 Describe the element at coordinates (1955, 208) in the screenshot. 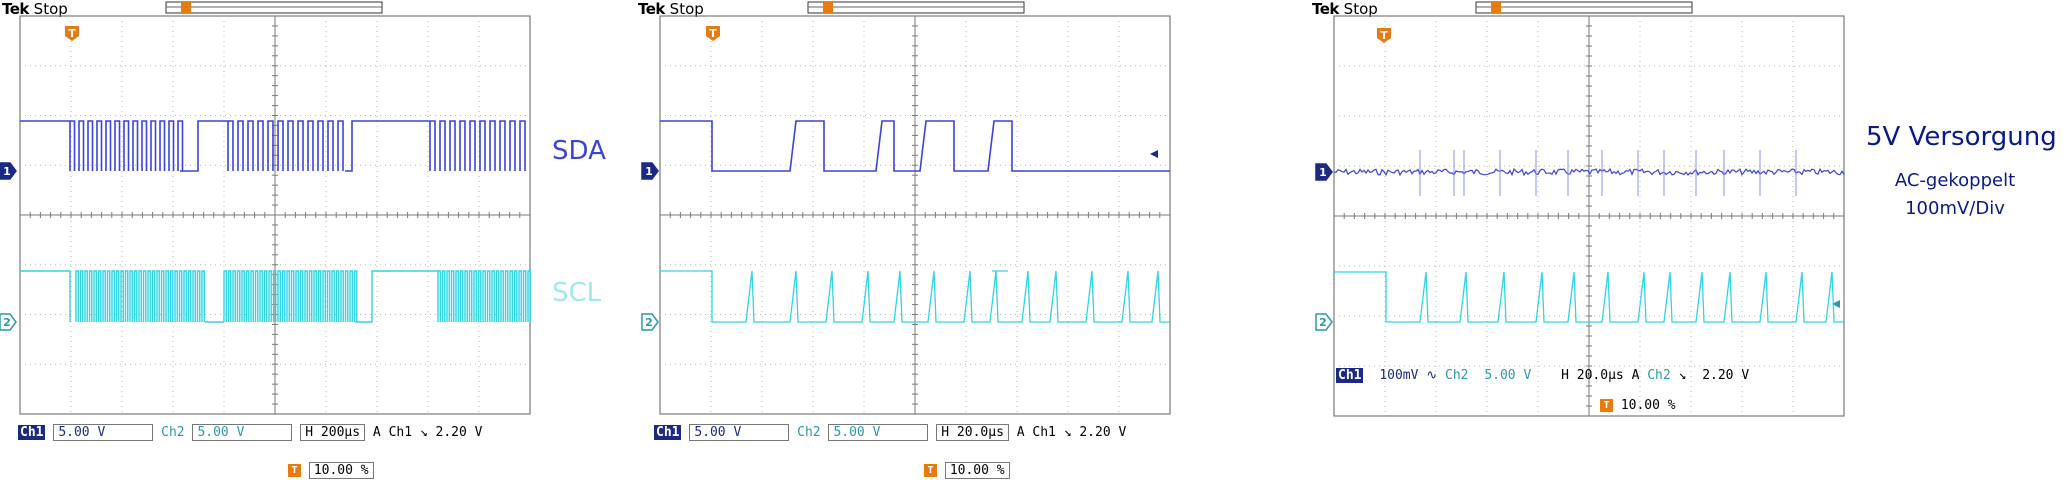

I see `supply-scale: 100mV/Div` at that location.